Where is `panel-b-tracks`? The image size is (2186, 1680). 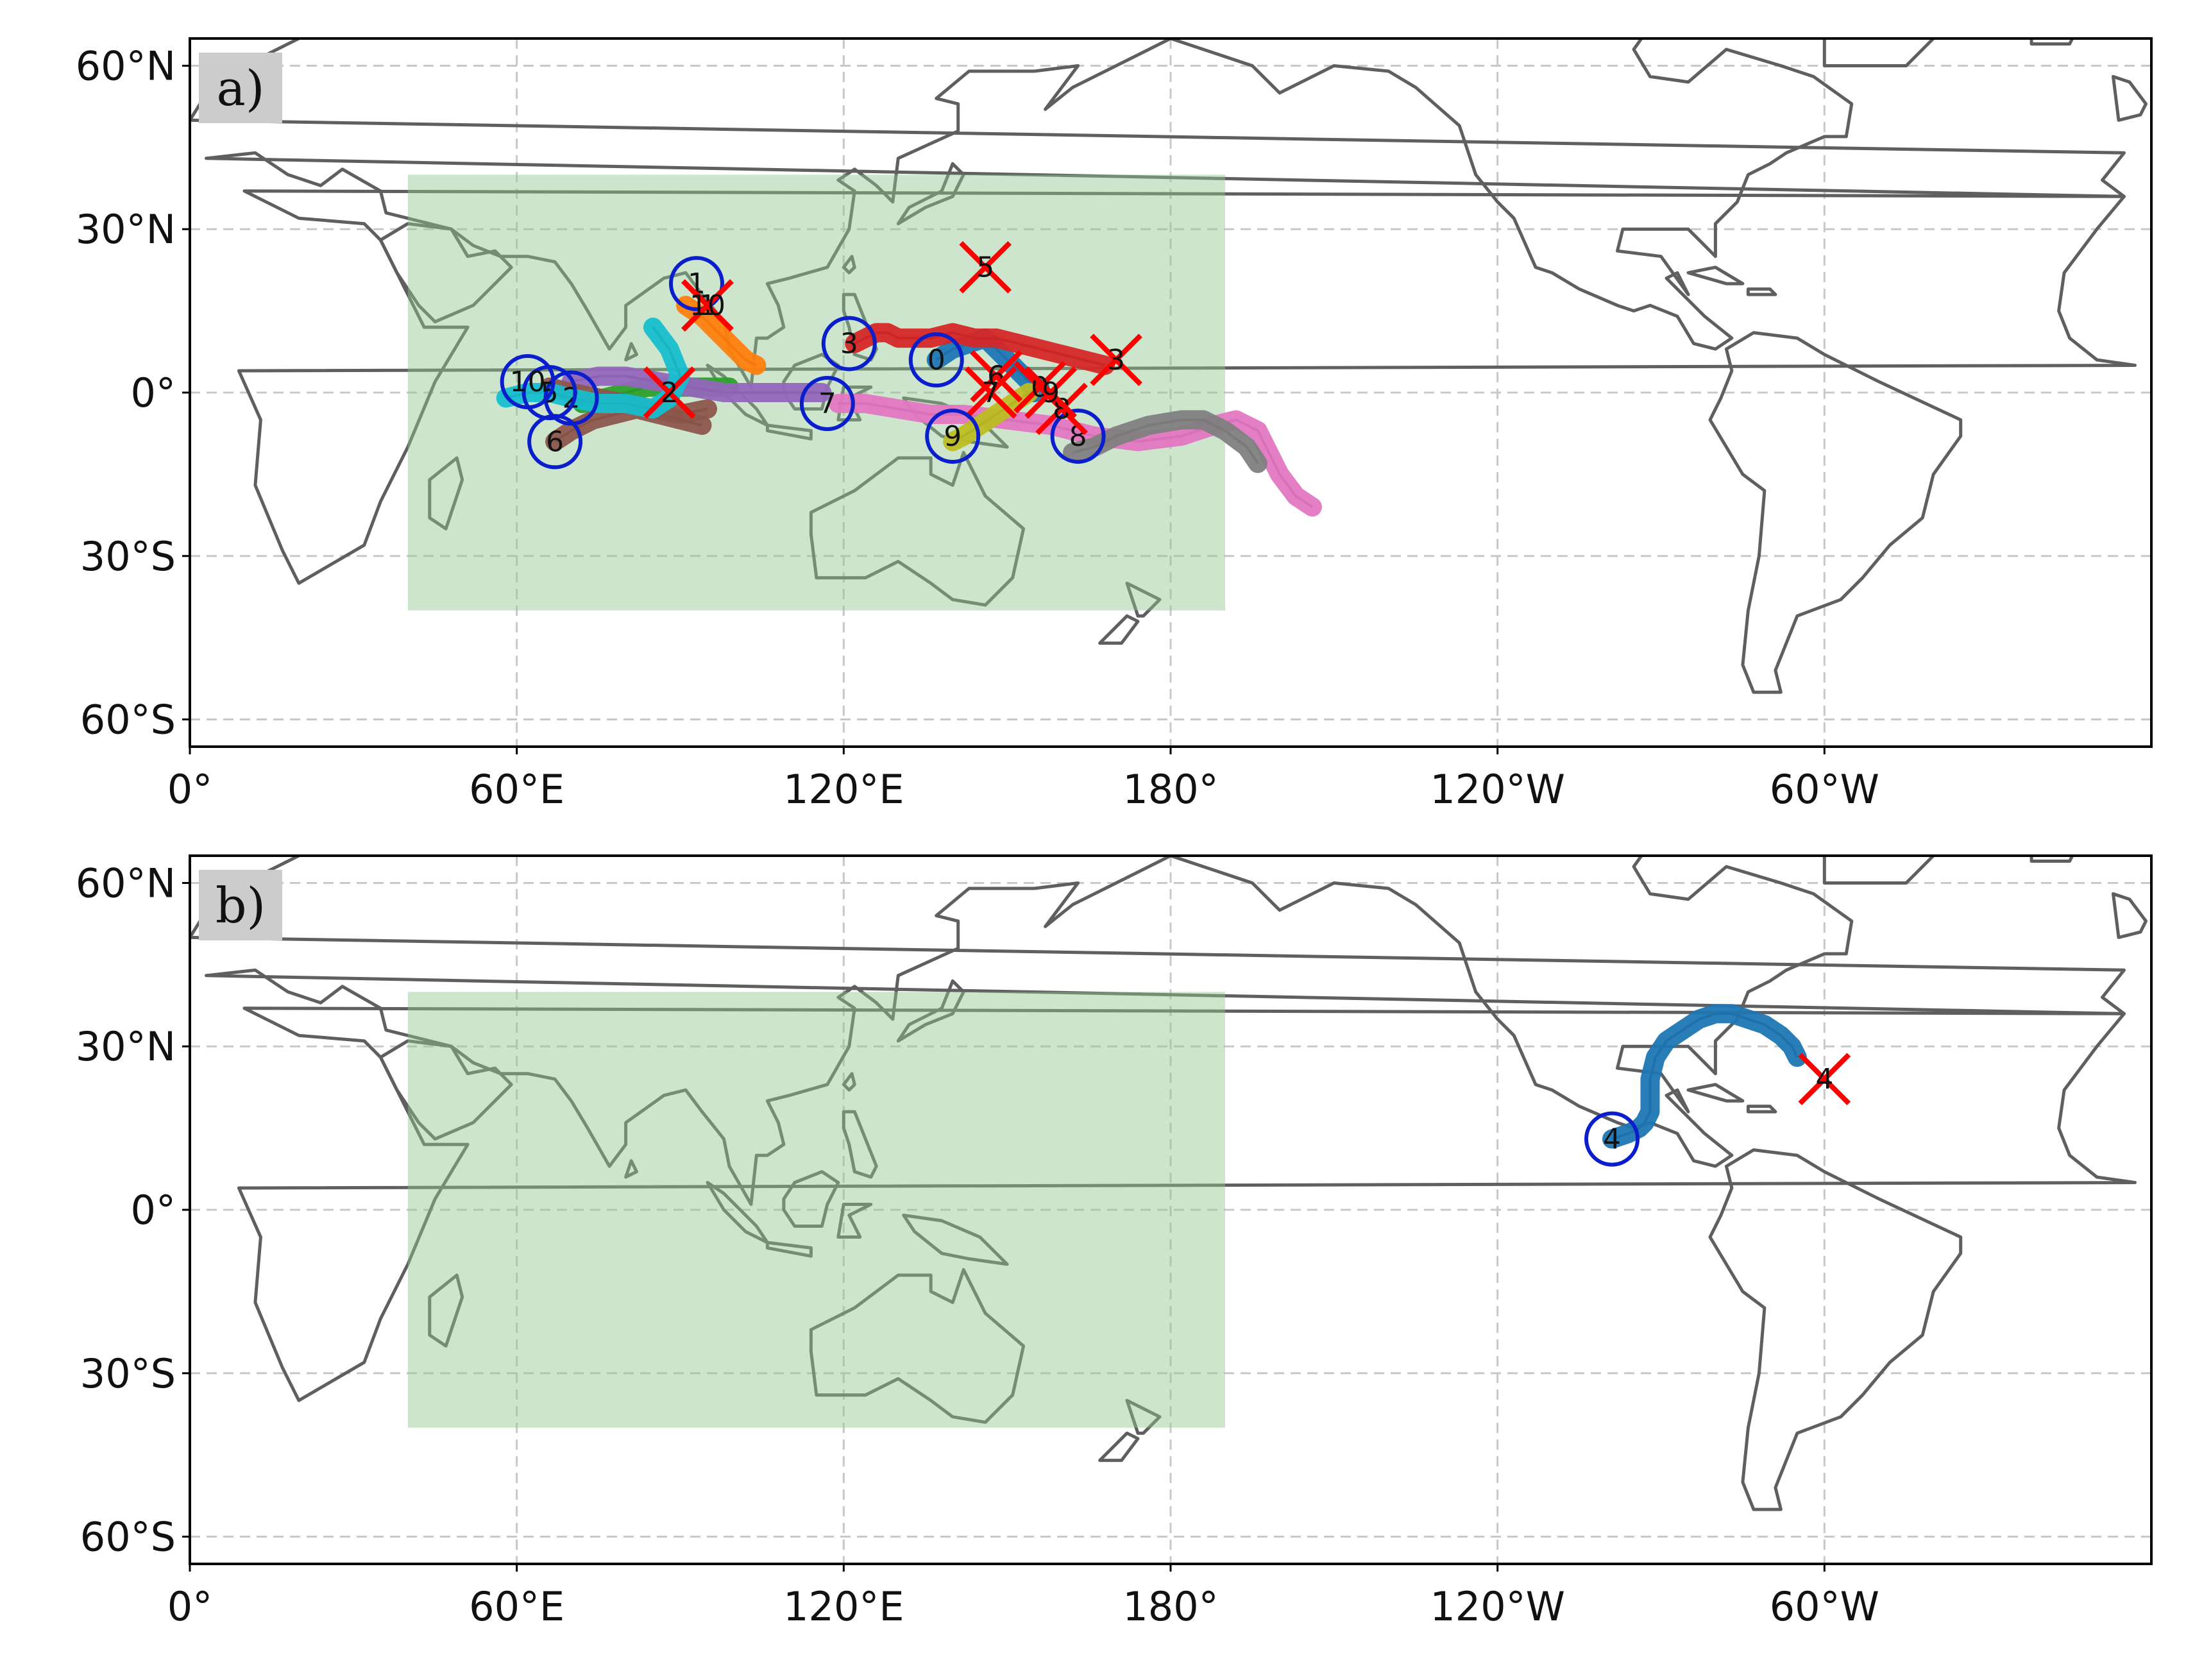 panel-b-tracks is located at coordinates (1704, 1076).